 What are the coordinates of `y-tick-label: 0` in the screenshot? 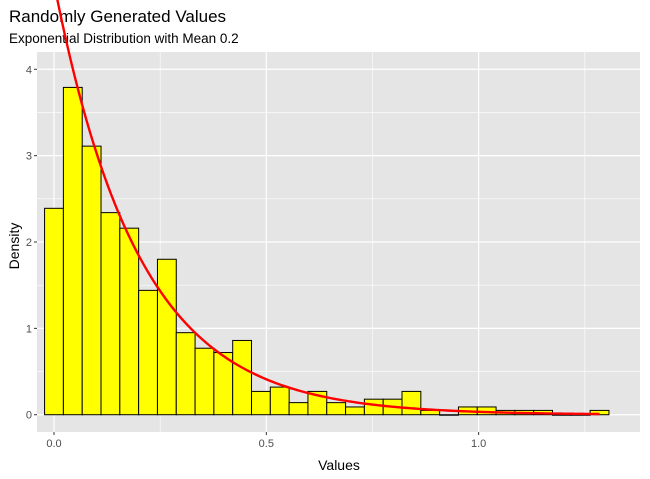 It's located at (29, 416).